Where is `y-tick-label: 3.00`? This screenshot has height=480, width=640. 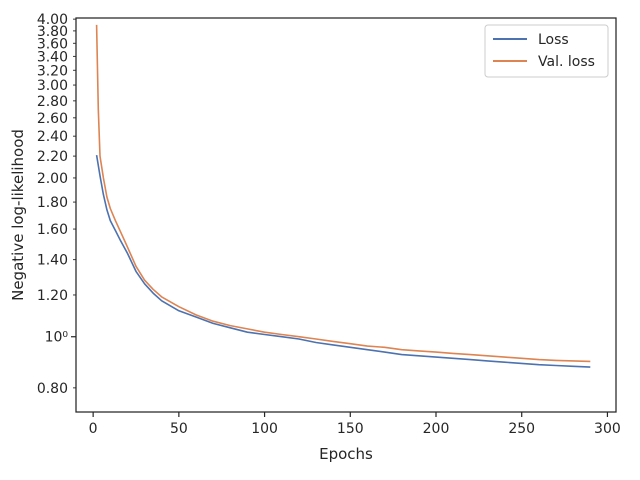 y-tick-label: 3.00 is located at coordinates (52, 86).